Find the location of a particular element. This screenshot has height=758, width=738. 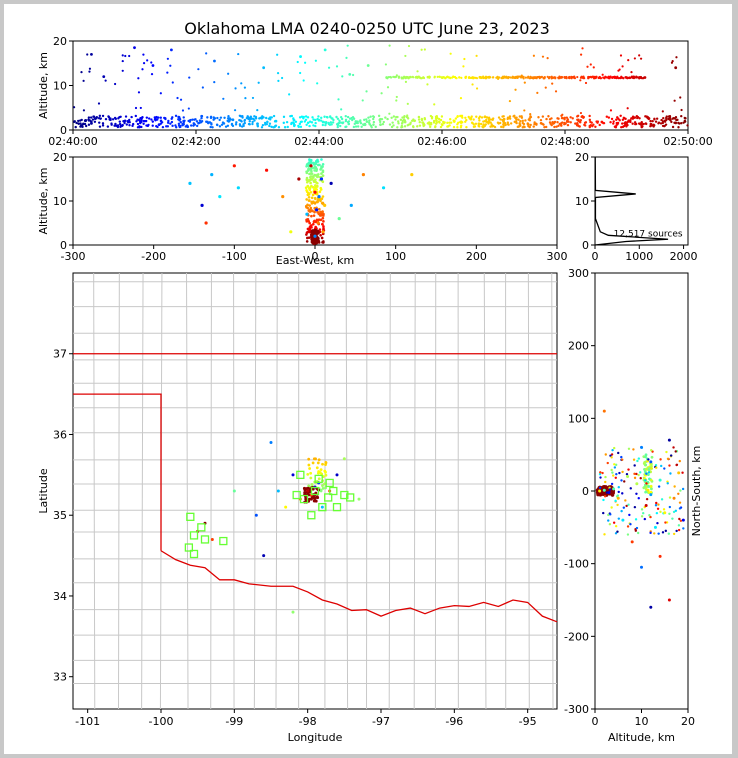

time-x-tick-label: 02:44:00 is located at coordinates (318, 141).